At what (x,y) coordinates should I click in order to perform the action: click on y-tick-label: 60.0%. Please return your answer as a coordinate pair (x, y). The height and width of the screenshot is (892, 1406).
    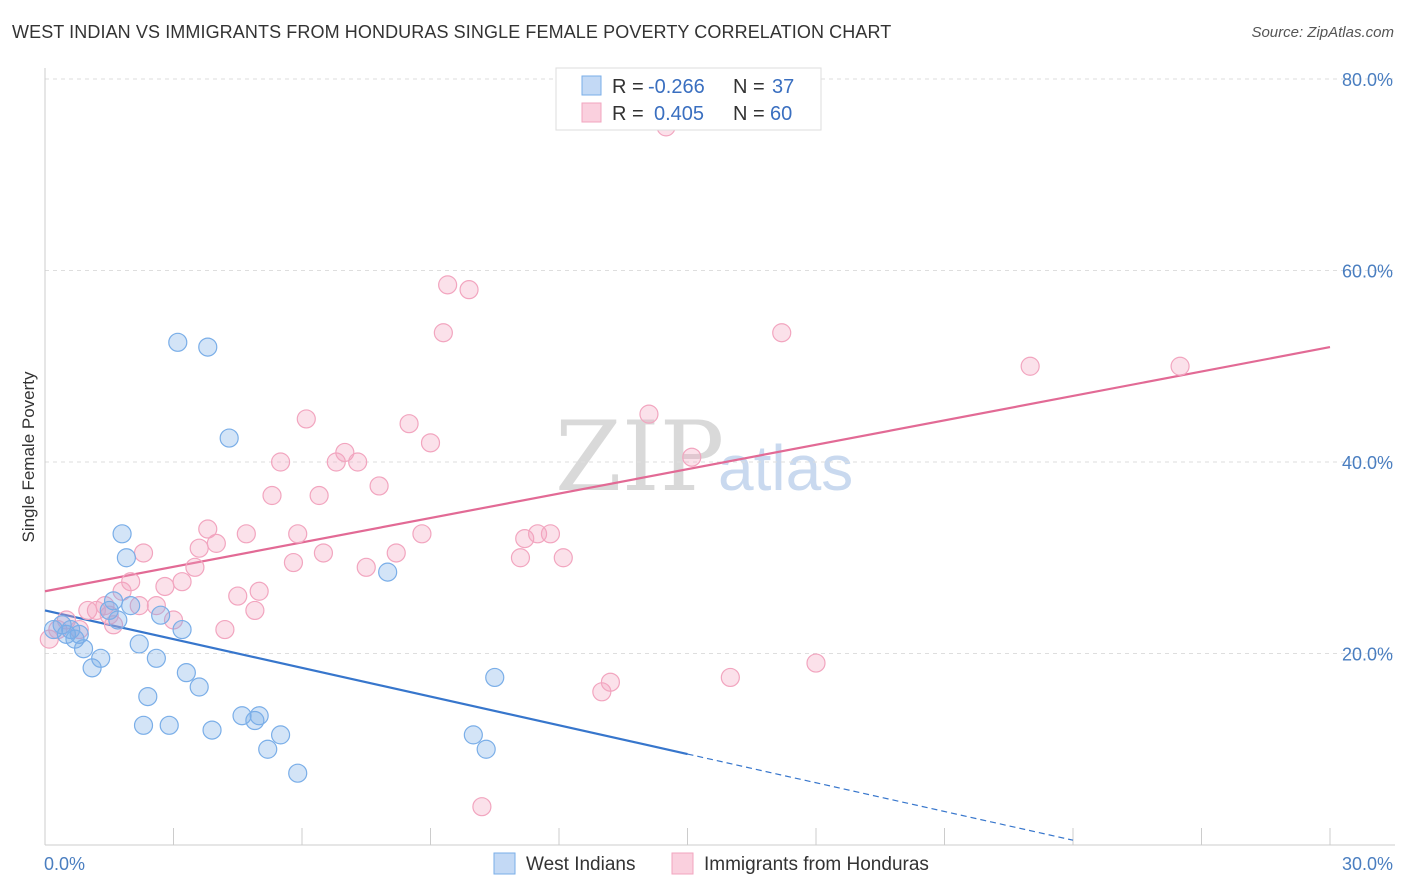
    Looking at the image, I should click on (1367, 272).